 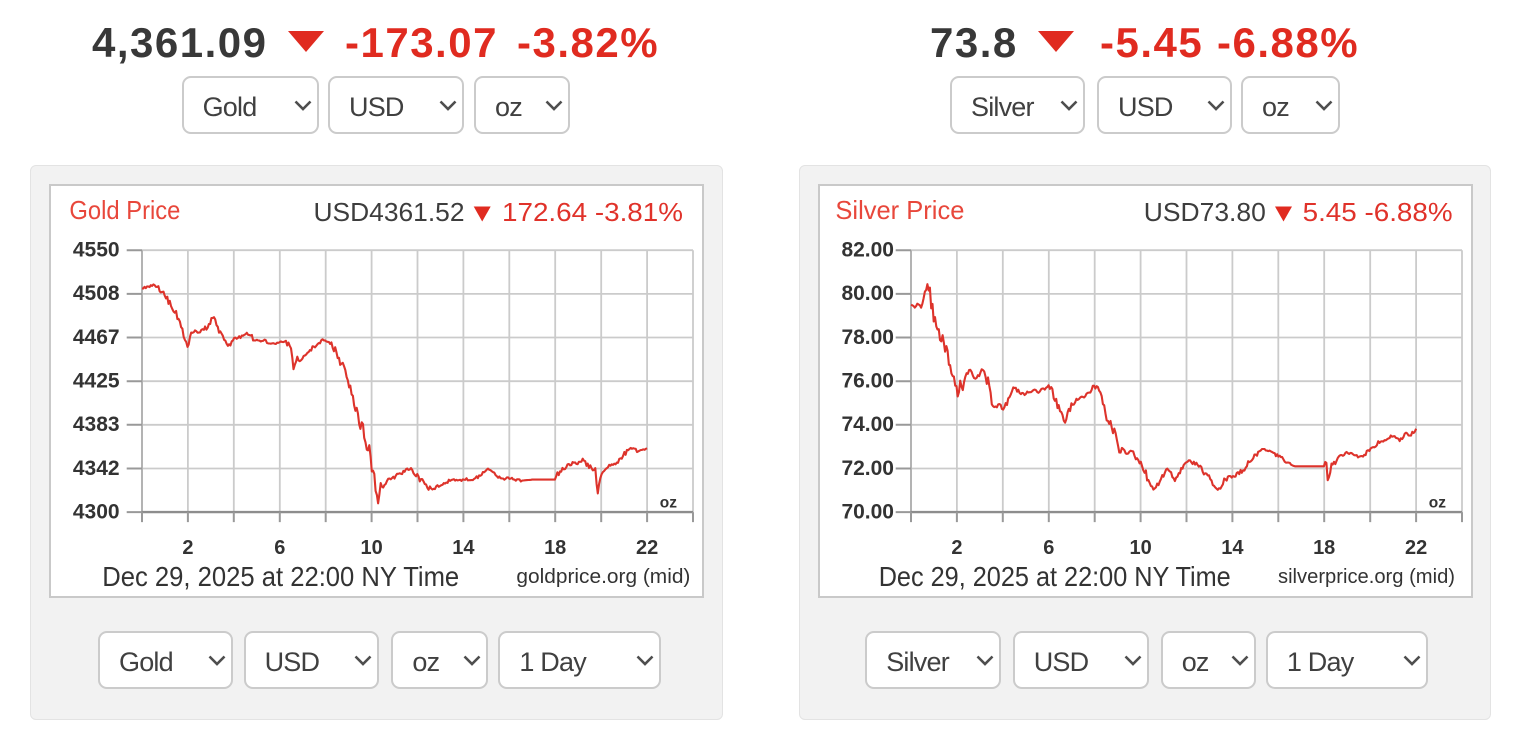 What do you see at coordinates (389, 213) in the screenshot?
I see `svg-text: USD4361.52` at bounding box center [389, 213].